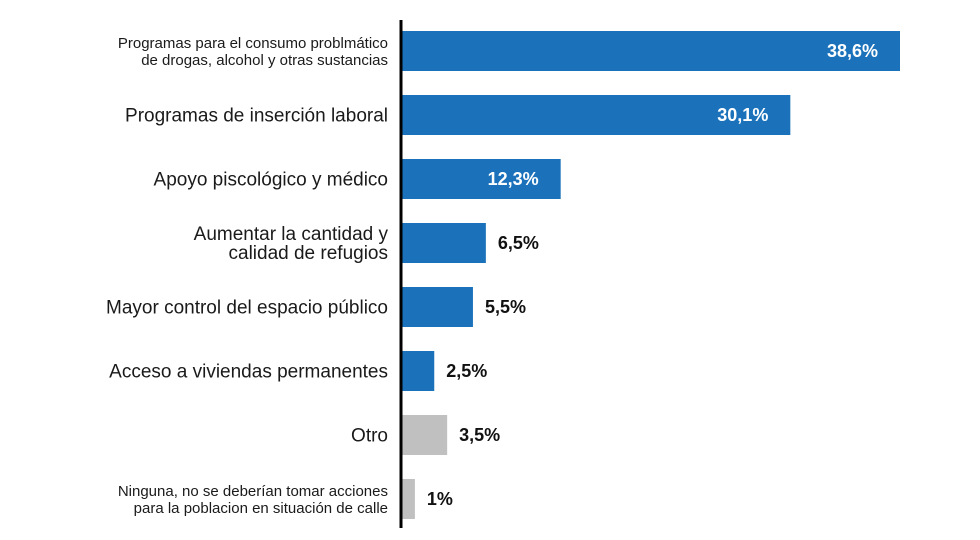 The height and width of the screenshot is (540, 980). What do you see at coordinates (742, 115) in the screenshot?
I see `value-label-1: 30,1%` at bounding box center [742, 115].